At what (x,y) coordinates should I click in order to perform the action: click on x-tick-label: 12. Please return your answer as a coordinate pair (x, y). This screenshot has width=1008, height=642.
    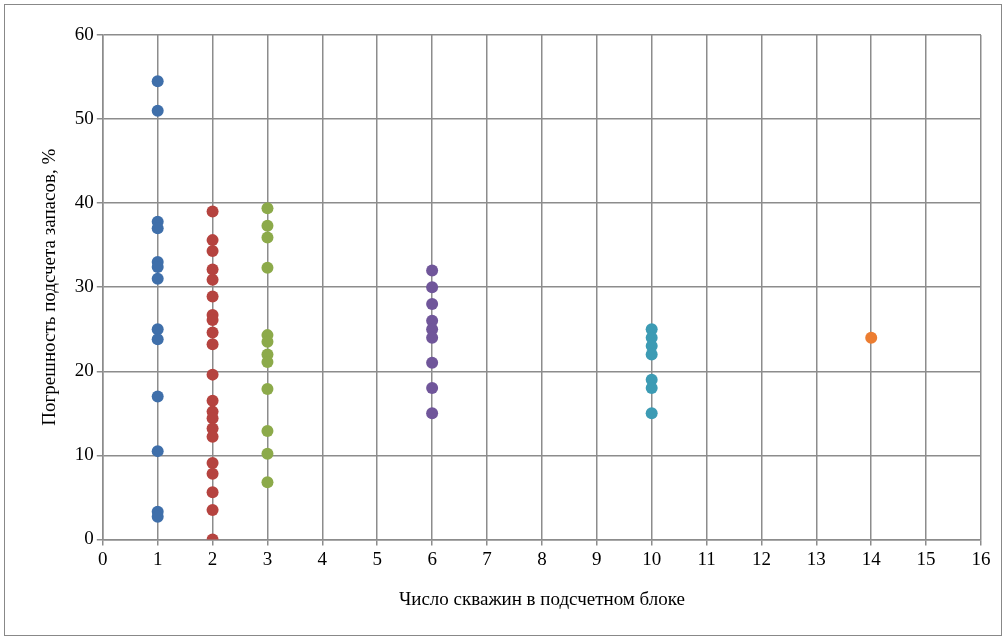
    Looking at the image, I should click on (761, 558).